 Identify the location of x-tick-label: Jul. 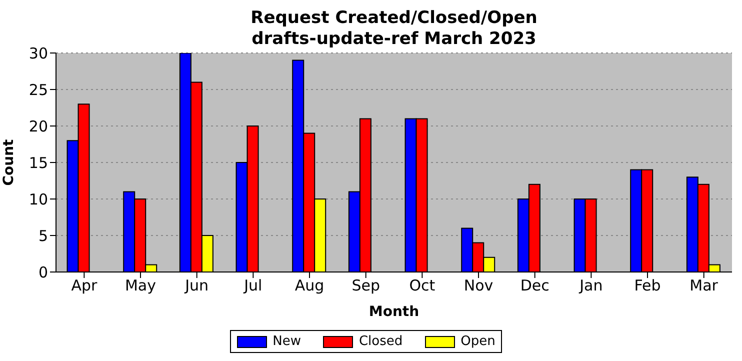
(252, 285).